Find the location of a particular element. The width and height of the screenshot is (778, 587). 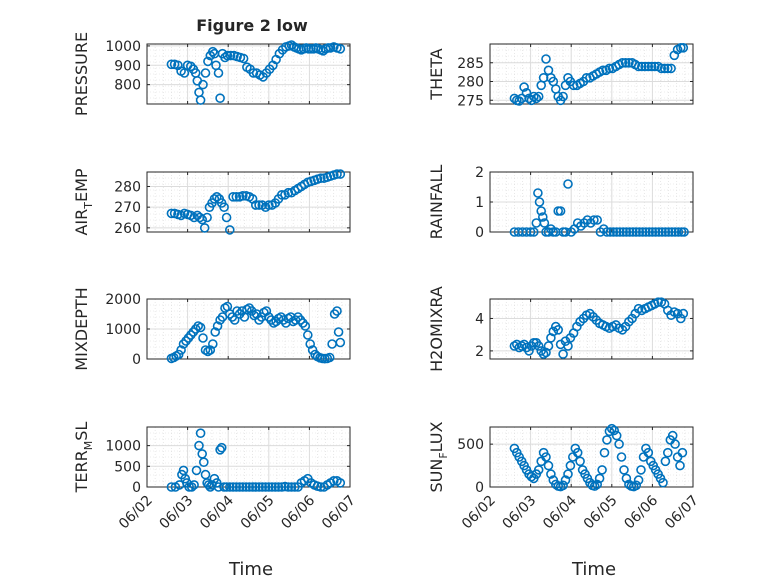

y-tick-label: 275 is located at coordinates (470, 101).